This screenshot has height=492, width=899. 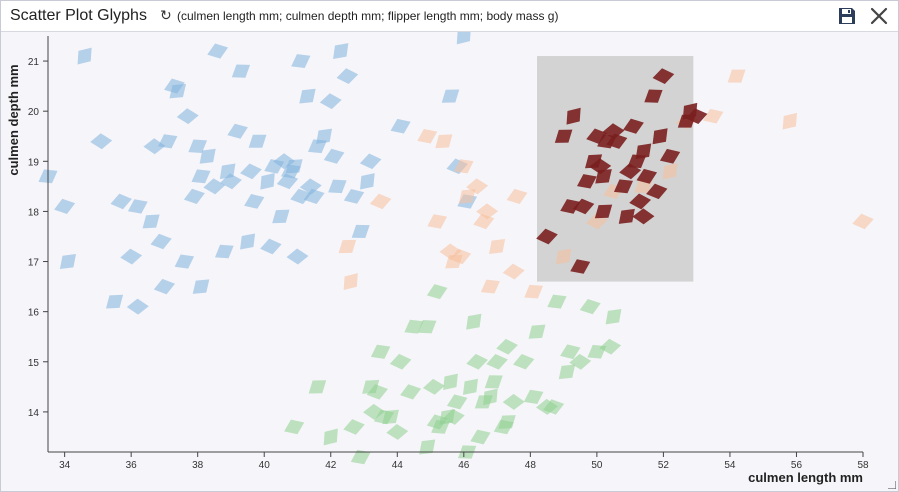 What do you see at coordinates (847, 16) in the screenshot?
I see `save-button` at bounding box center [847, 16].